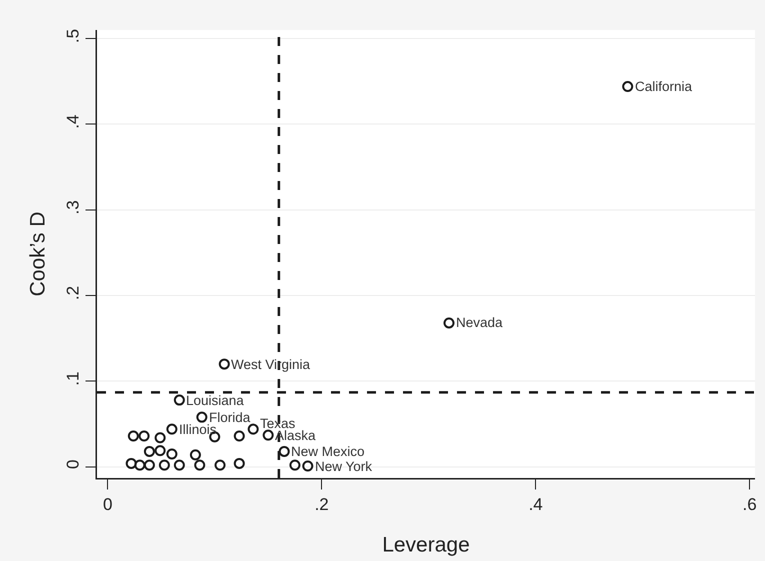 The height and width of the screenshot is (561, 765). Describe the element at coordinates (73, 121) in the screenshot. I see `y-tick-label: .4` at that location.